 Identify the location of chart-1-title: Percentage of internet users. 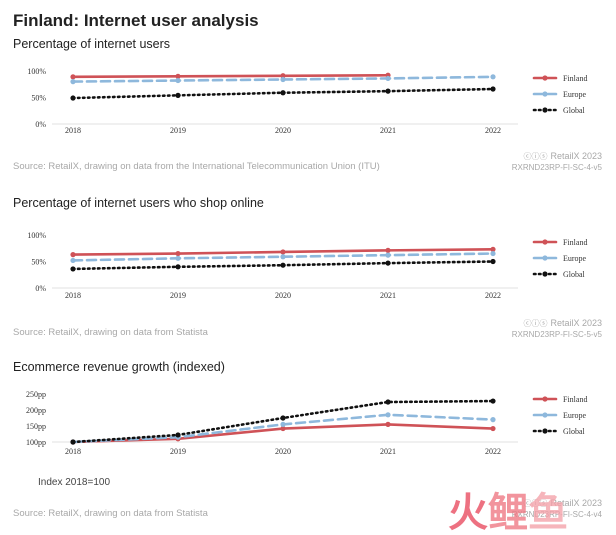
(92, 44).